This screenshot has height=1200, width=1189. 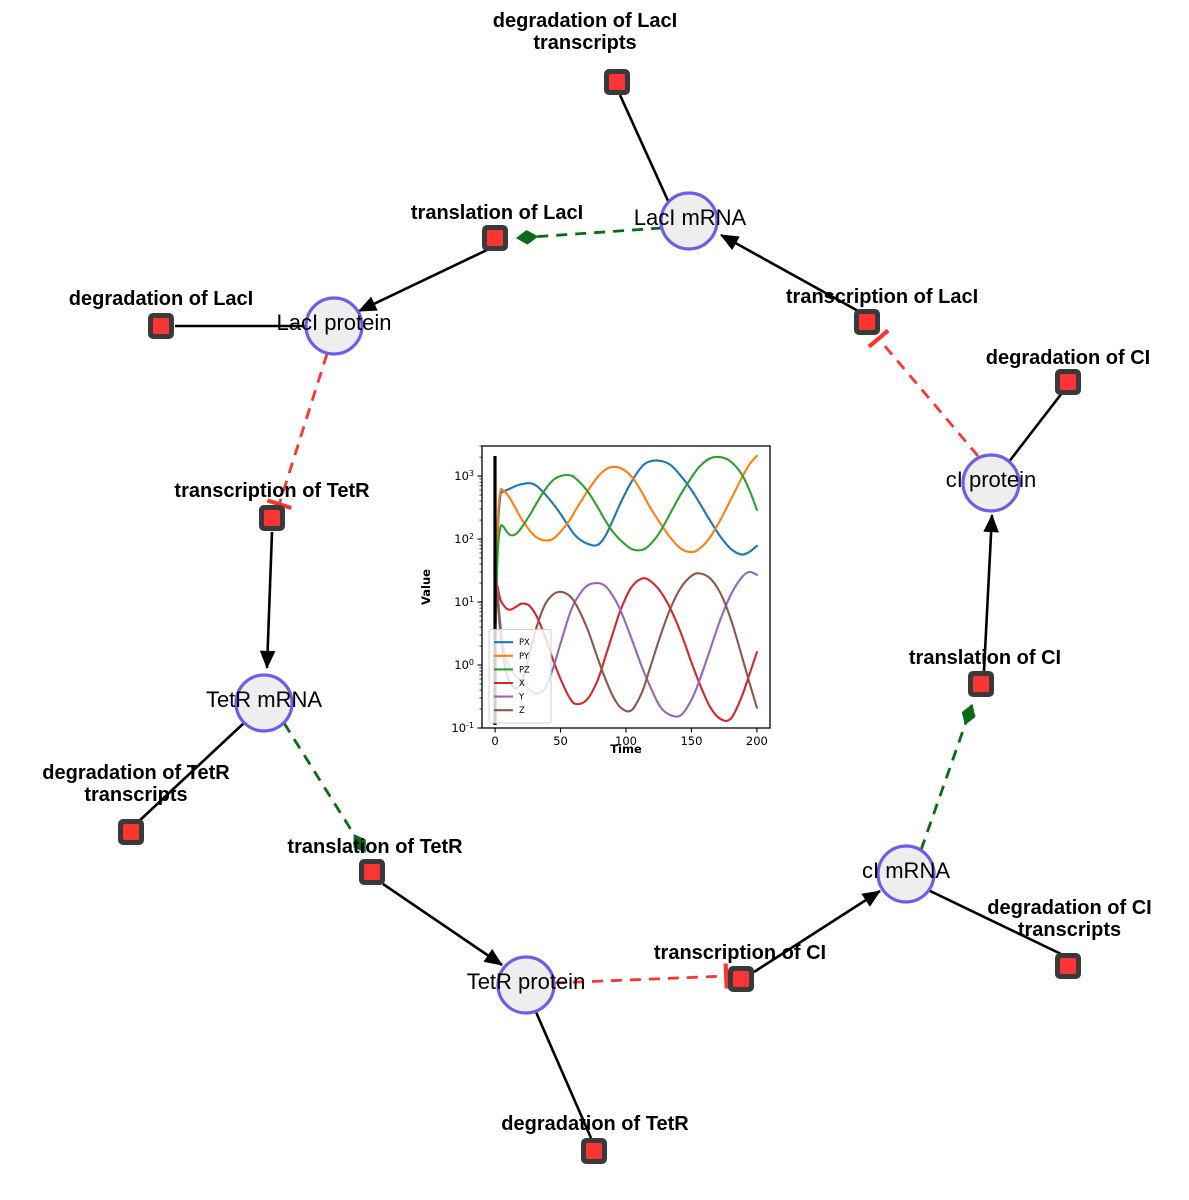 What do you see at coordinates (923, 392) in the screenshot?
I see `edge-ci-protein-inhibits-transcription-laci` at bounding box center [923, 392].